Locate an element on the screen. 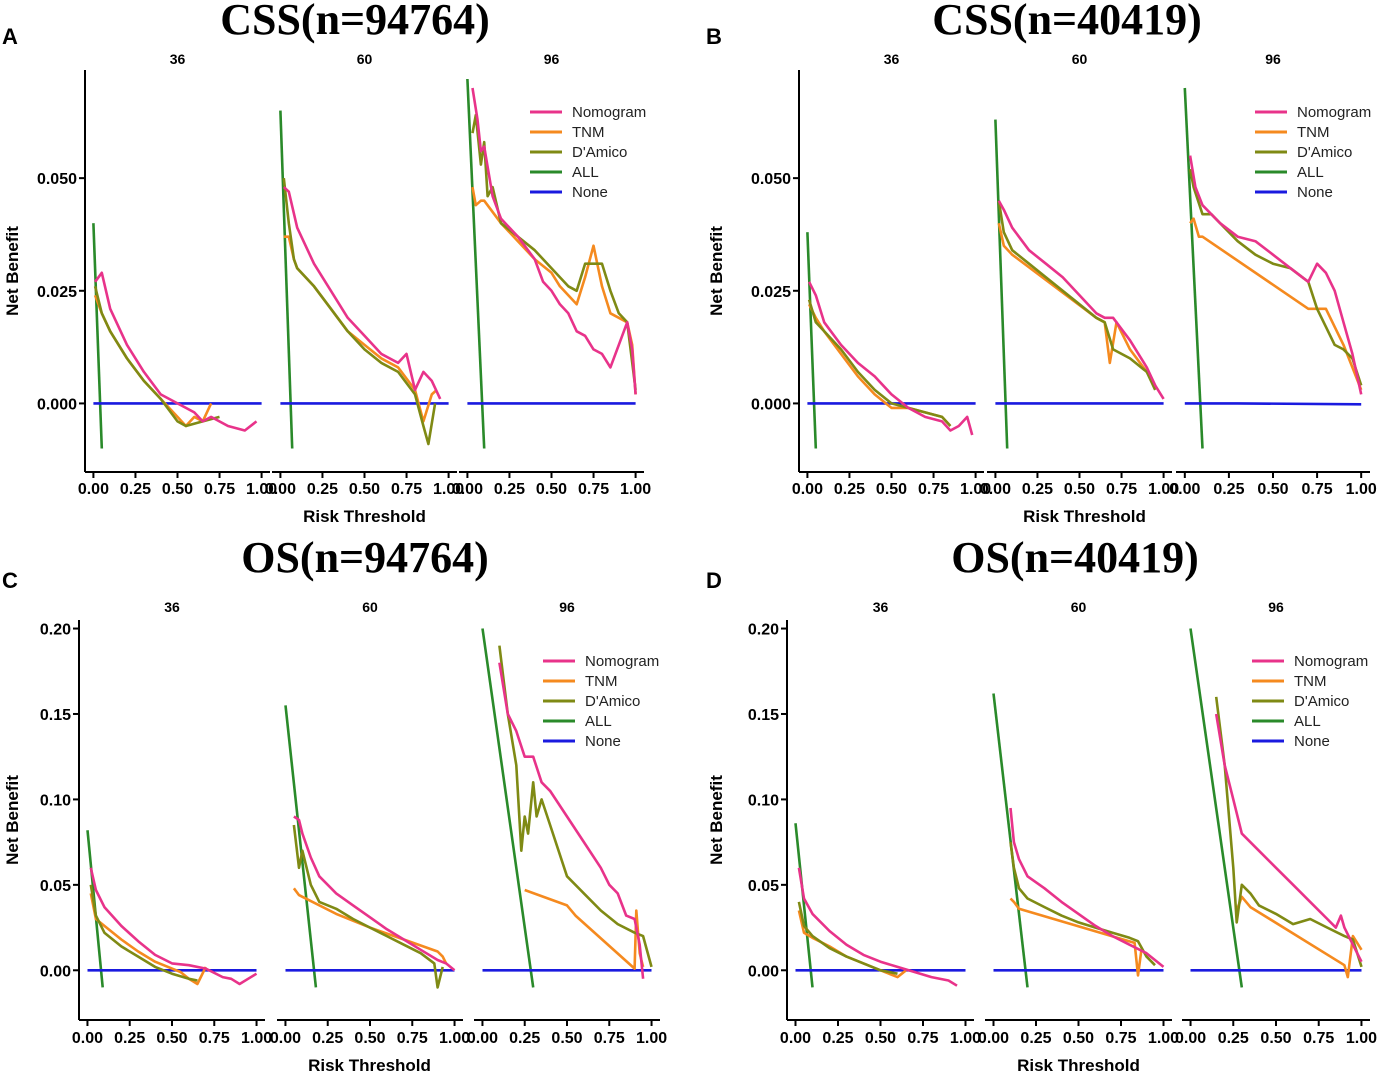  panel-title: CSS(n=94764) is located at coordinates (355, 22).